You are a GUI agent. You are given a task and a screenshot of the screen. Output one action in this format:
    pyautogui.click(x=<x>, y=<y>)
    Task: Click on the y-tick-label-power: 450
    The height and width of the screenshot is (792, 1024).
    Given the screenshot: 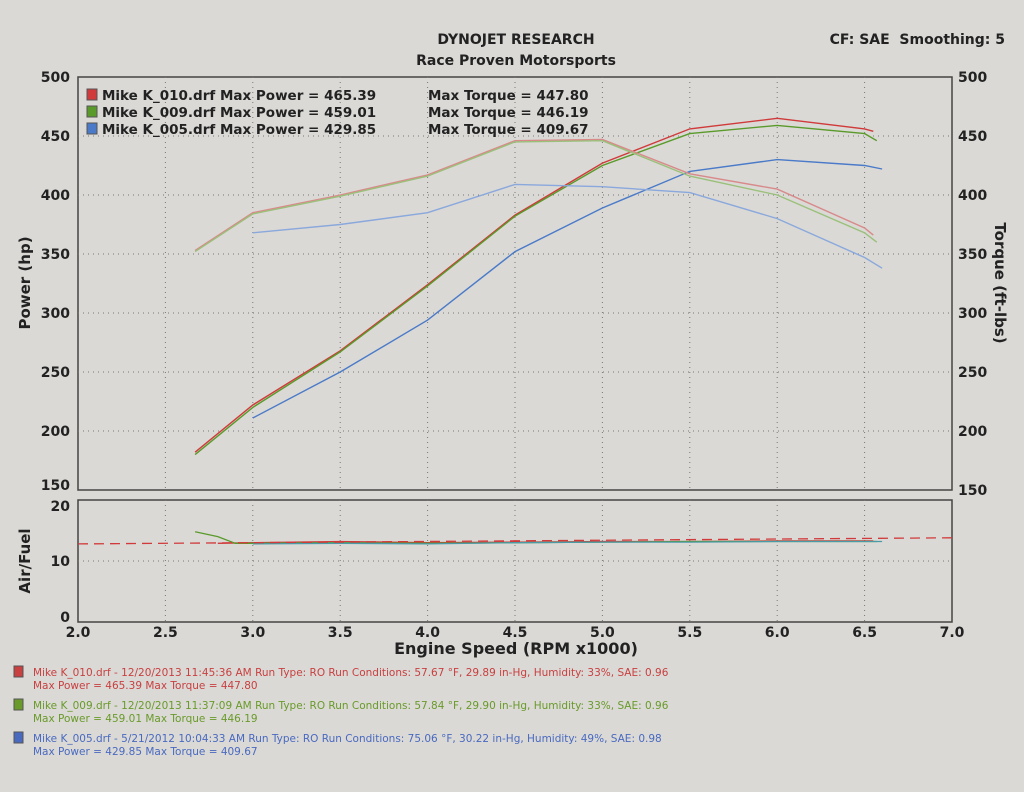 What is the action you would take?
    pyautogui.click(x=55, y=137)
    